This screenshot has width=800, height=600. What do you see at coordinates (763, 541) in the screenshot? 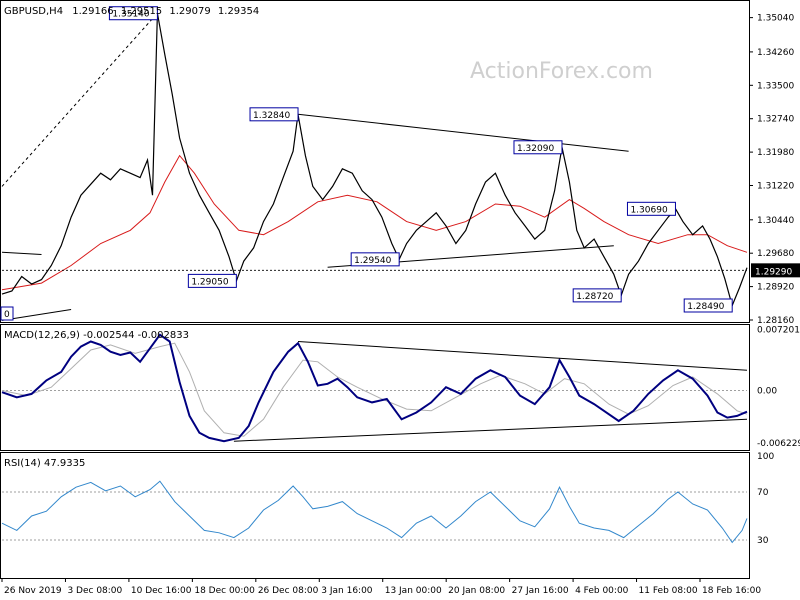
I see `rsi-ytick-label-2: 30` at bounding box center [763, 541].